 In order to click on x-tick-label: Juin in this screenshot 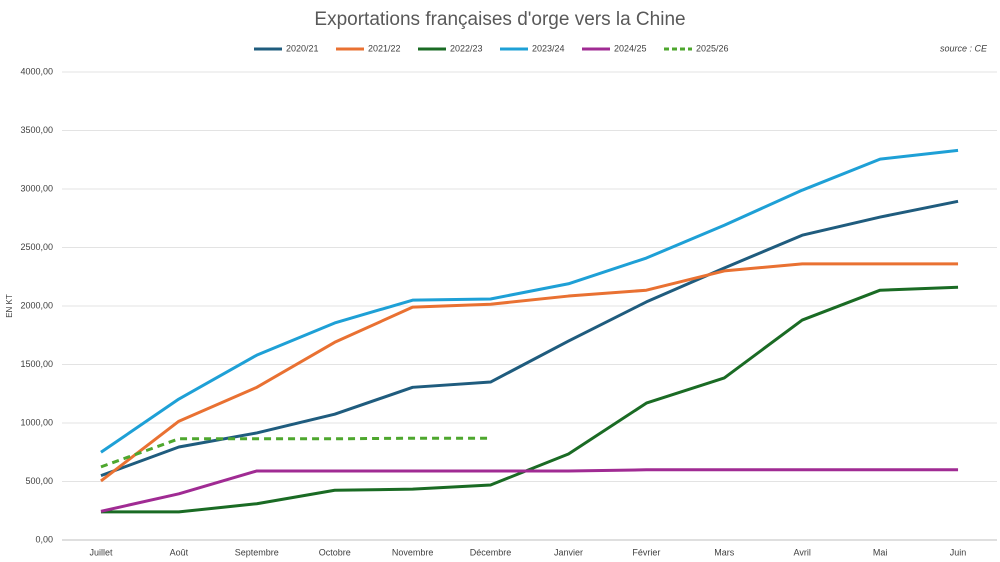, I will do `click(958, 552)`.